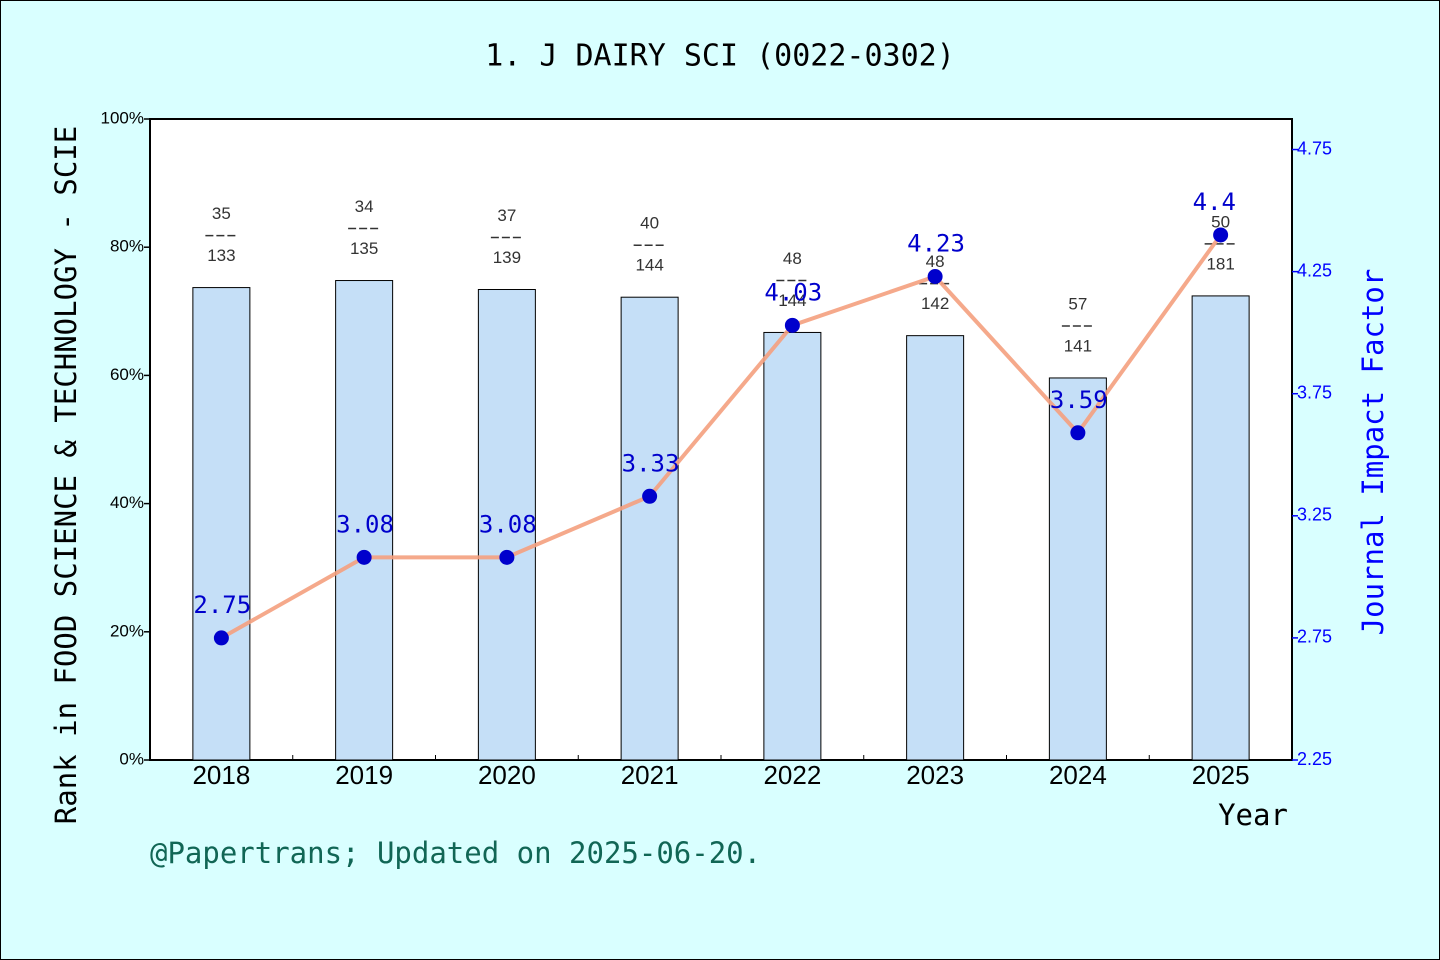  What do you see at coordinates (507, 775) in the screenshot?
I see `x-tick-label: 2020` at bounding box center [507, 775].